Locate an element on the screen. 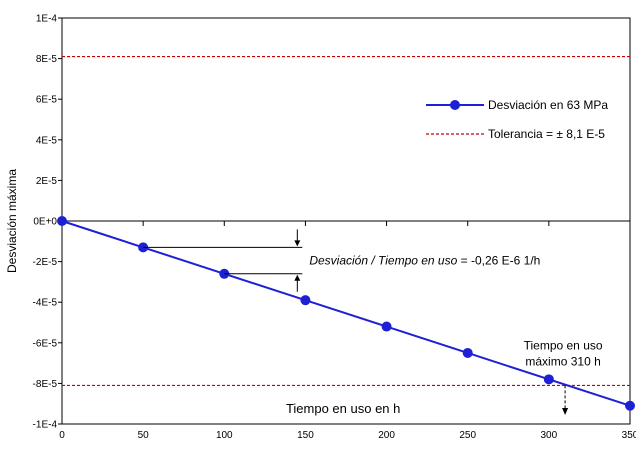 This screenshot has height=455, width=636. x-tick-label: 50 is located at coordinates (144, 435).